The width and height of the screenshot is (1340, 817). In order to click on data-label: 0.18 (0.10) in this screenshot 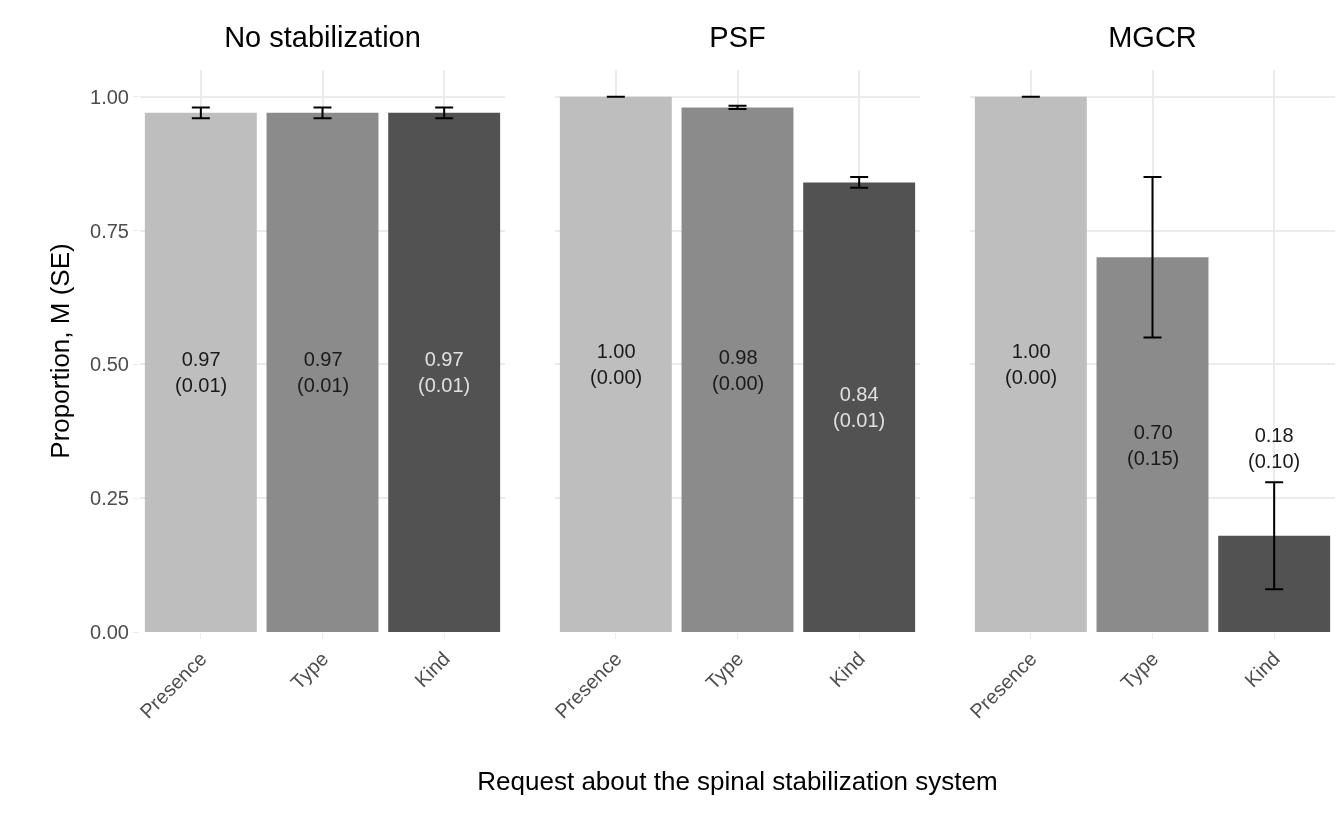, I will do `click(1274, 448)`.